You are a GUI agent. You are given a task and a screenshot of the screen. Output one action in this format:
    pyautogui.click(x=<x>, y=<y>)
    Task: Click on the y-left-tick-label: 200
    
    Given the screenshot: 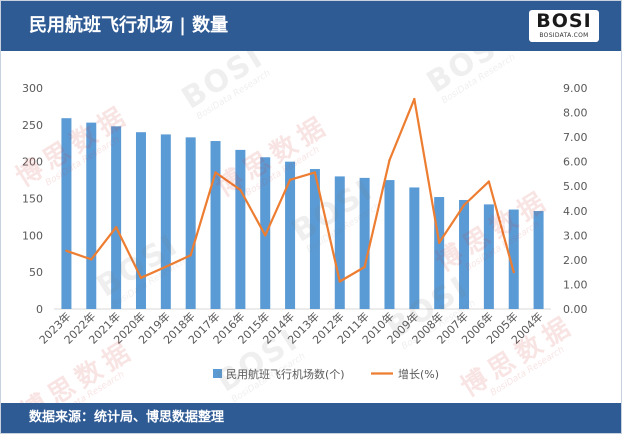 What is the action you would take?
    pyautogui.click(x=32, y=162)
    